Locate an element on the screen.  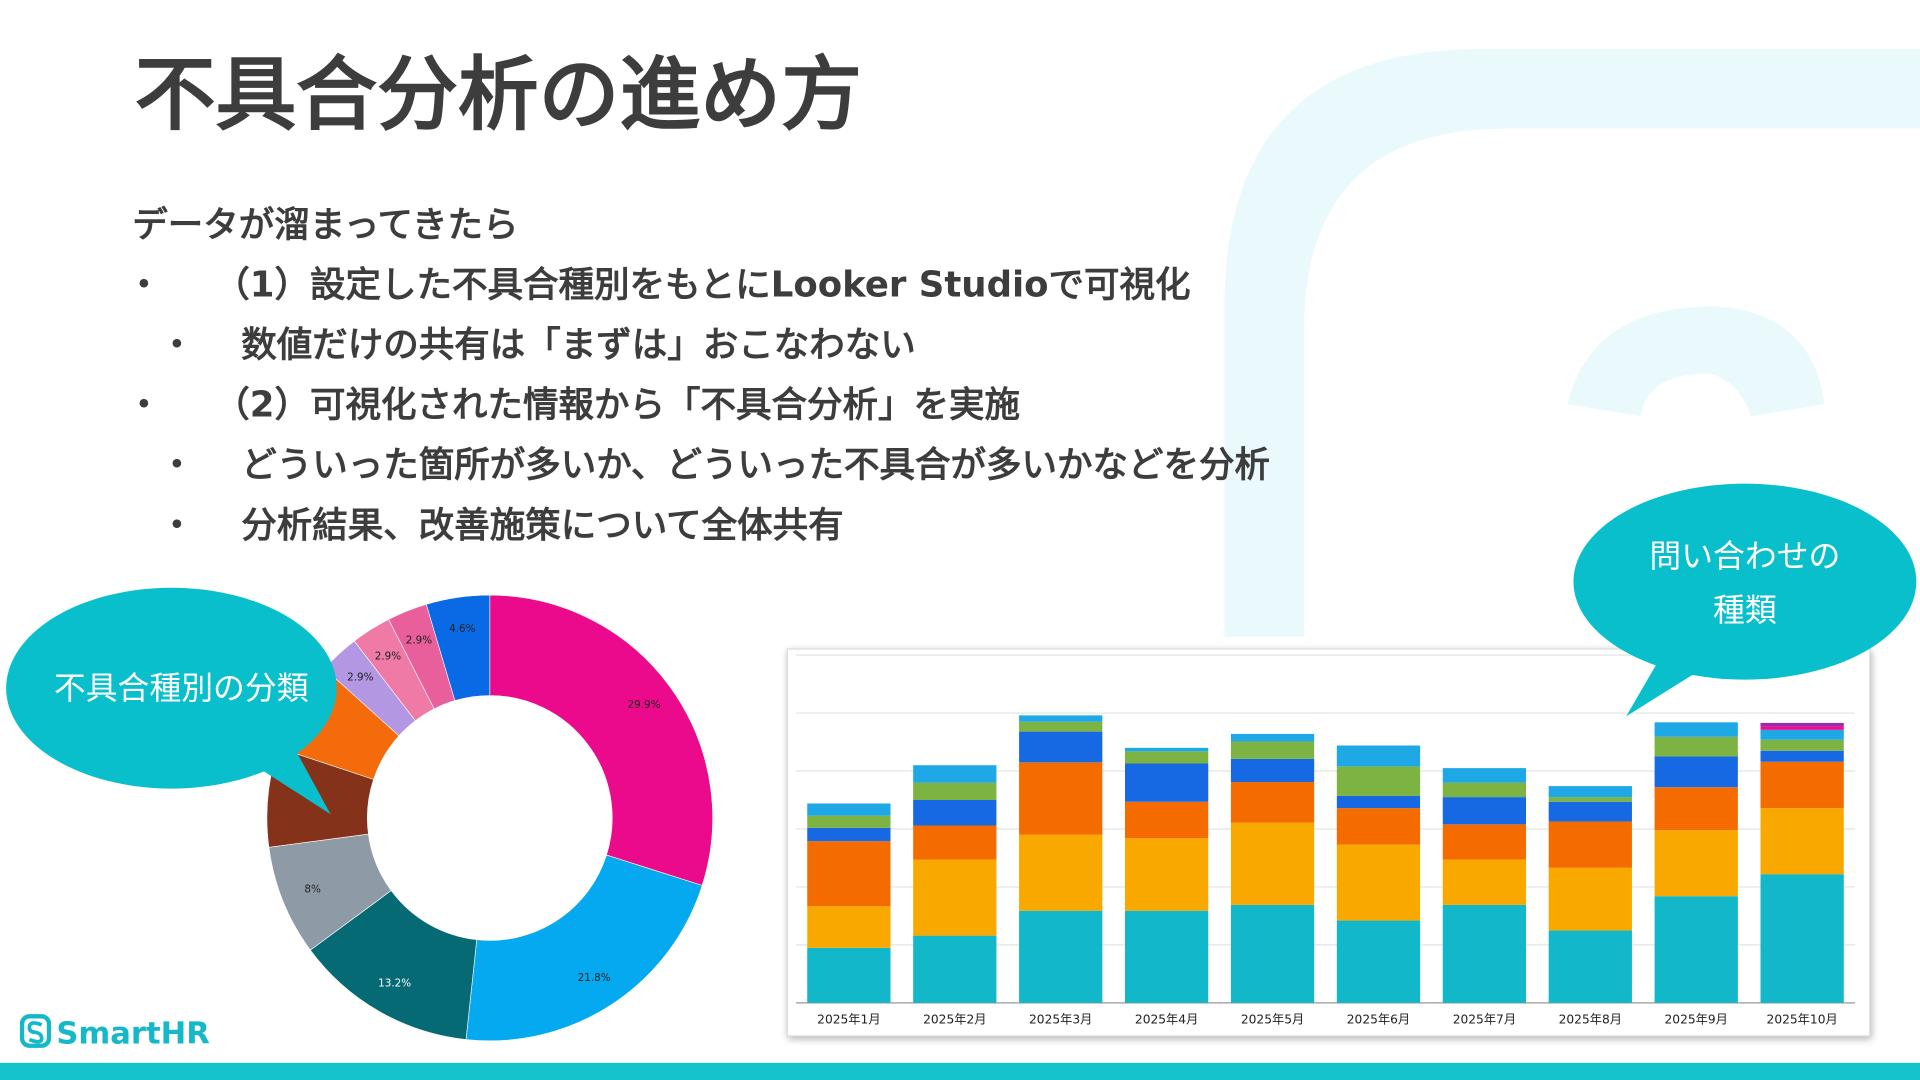
bullet-text: （2）可視化された情報から「不具合分析」を実施 is located at coordinates (617, 405).